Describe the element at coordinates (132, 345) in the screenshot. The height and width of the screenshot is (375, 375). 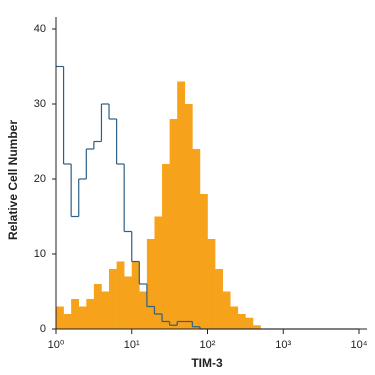
I see `x-tick-label: 10¹` at that location.